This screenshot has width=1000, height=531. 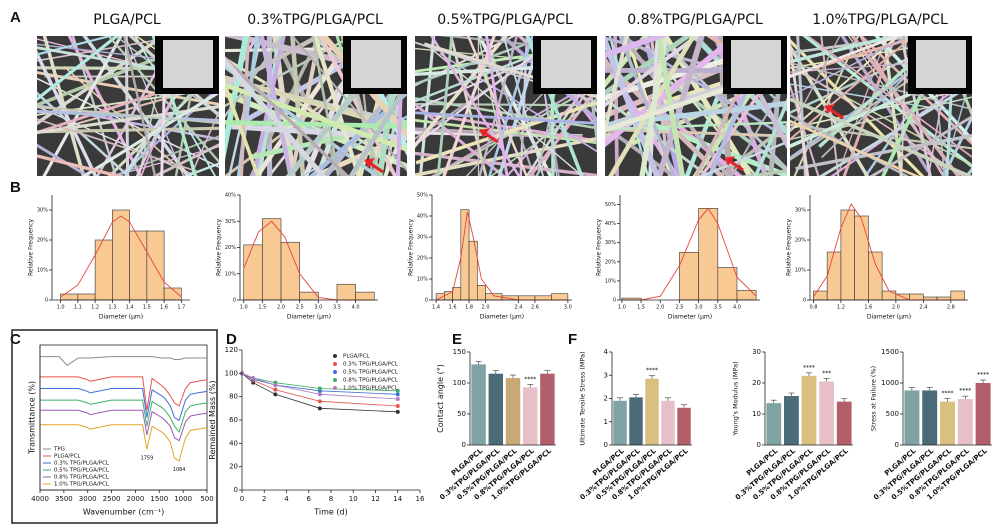 What do you see at coordinates (457, 339) in the screenshot?
I see `panel-label: E` at bounding box center [457, 339].